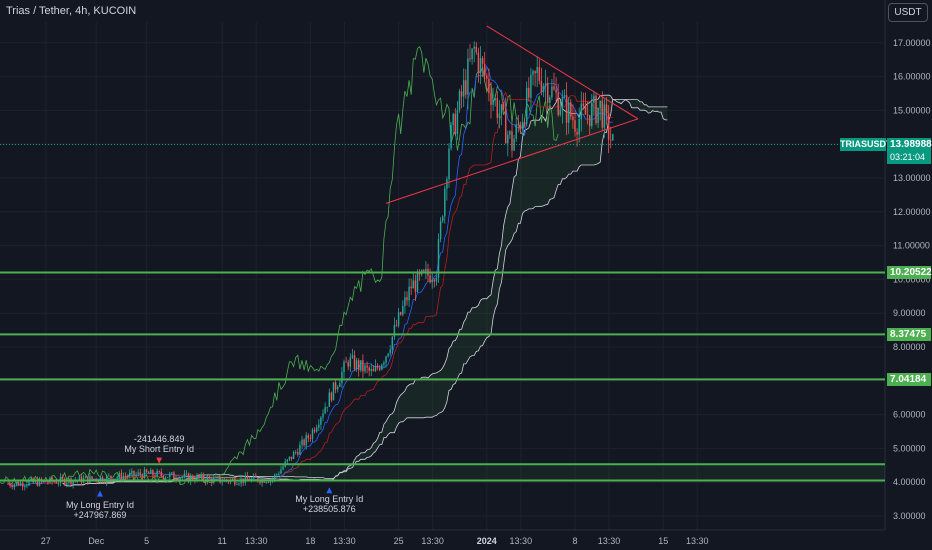  I want to click on y-tick-label: 8.00000, so click(909, 347).